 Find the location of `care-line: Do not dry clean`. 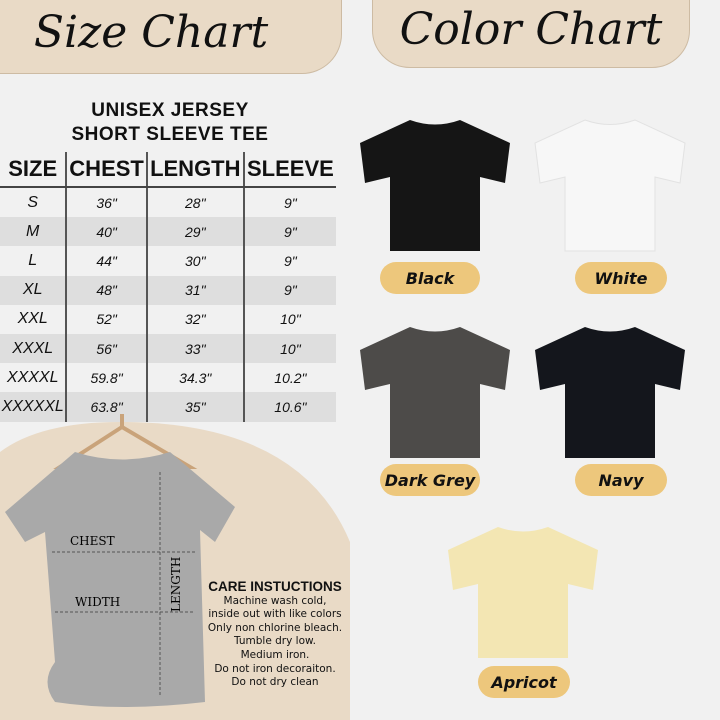

care-line: Do not dry clean is located at coordinates (275, 682).